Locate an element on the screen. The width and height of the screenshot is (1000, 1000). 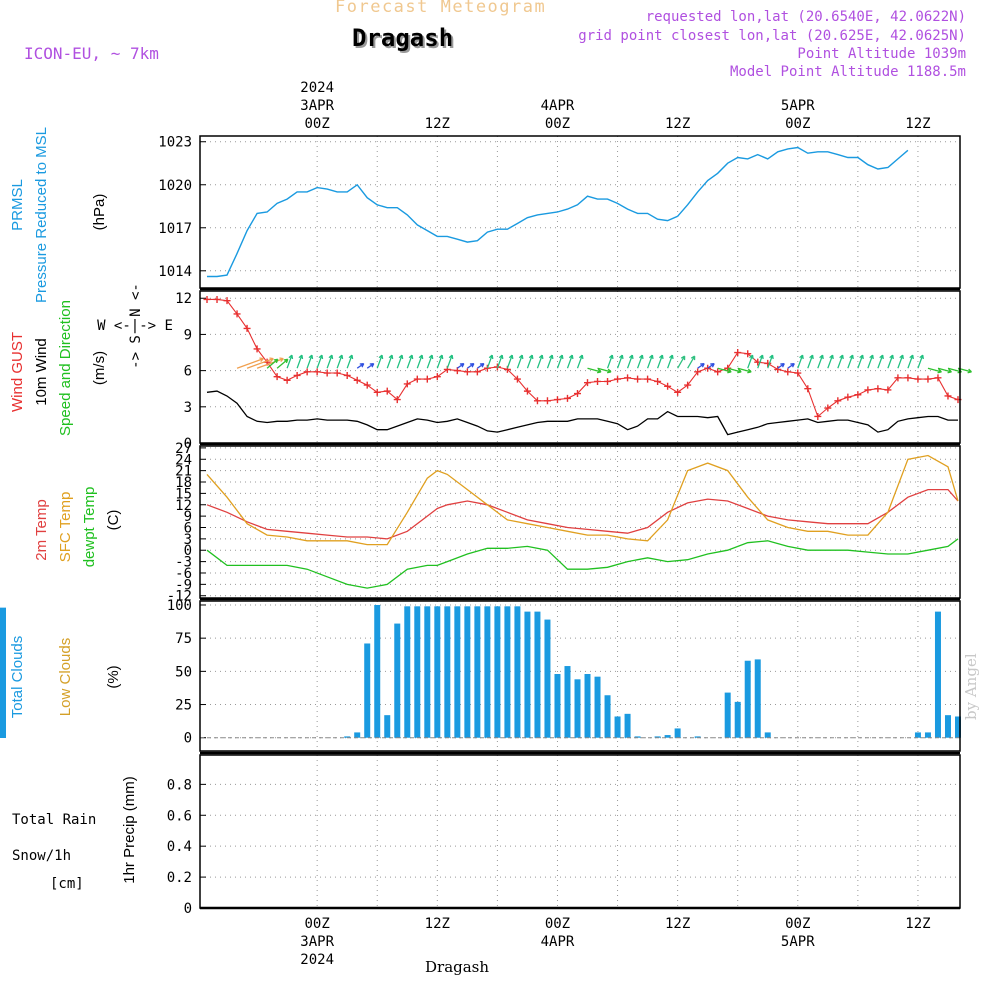
time-label-bottom: 2024 is located at coordinates (317, 960).